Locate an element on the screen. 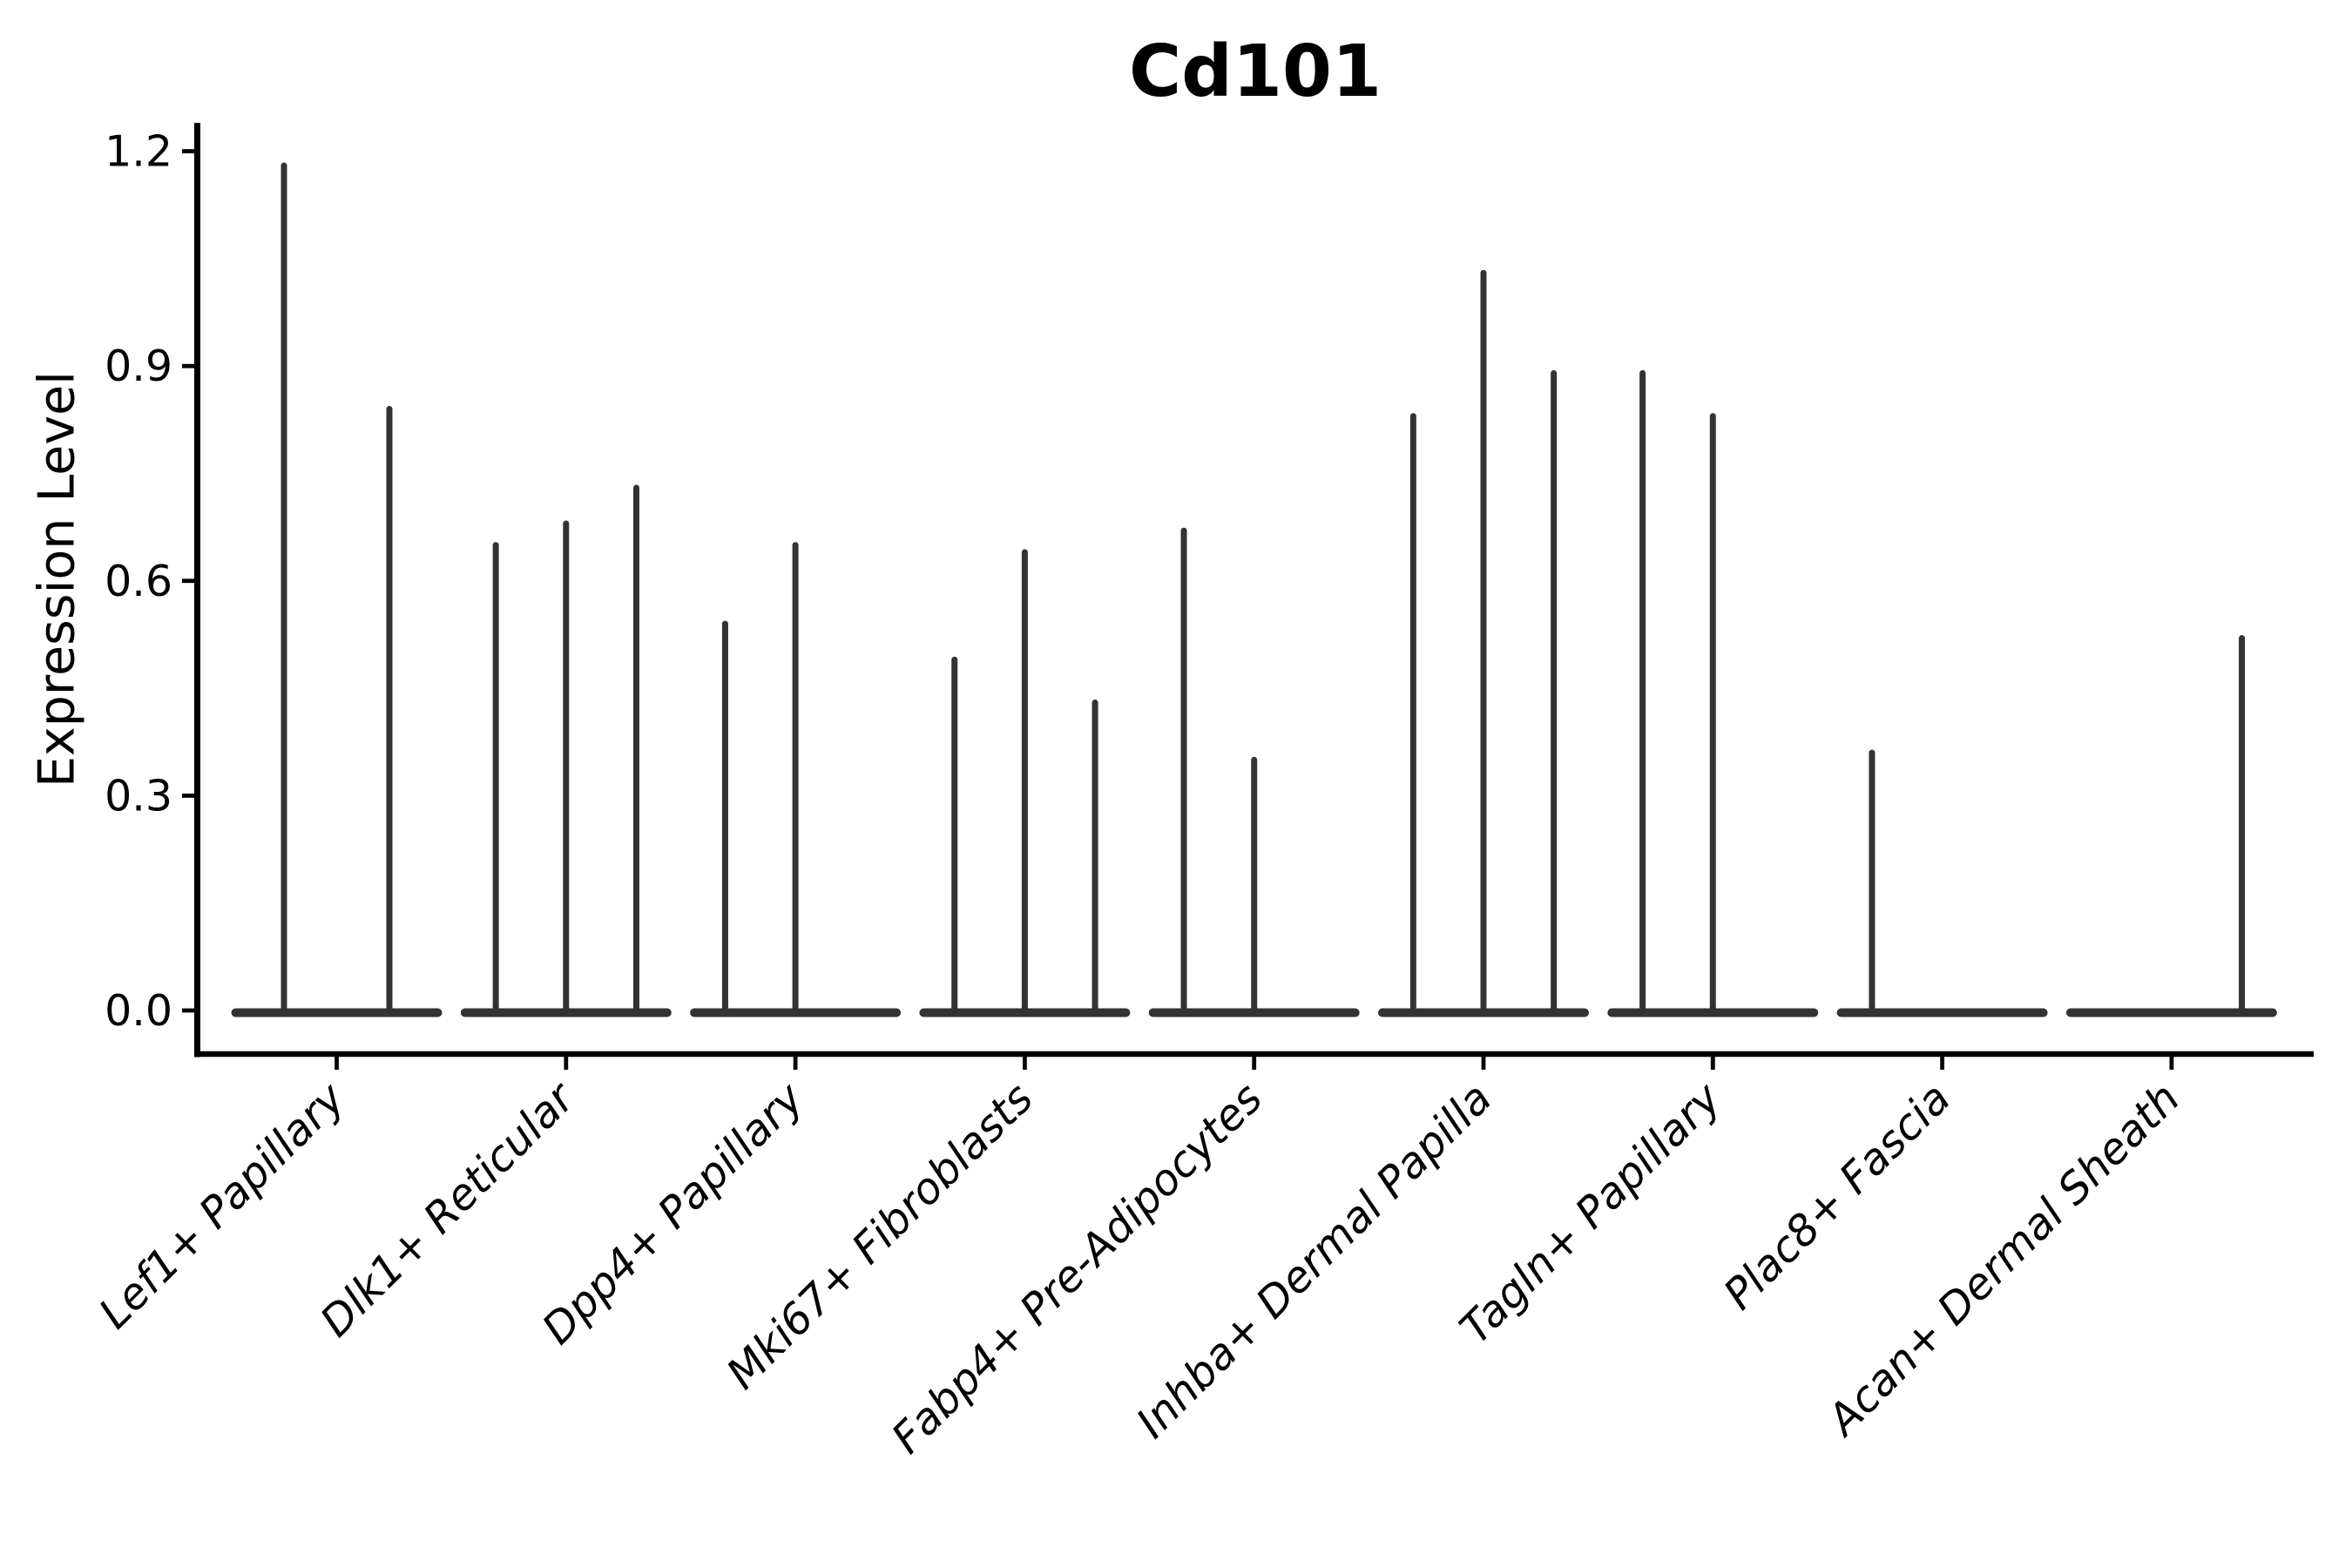 This screenshot has height=1568, width=2352. x-tick-label: Fabp4+ Pre-Adipocytes is located at coordinates (1077, 1268).